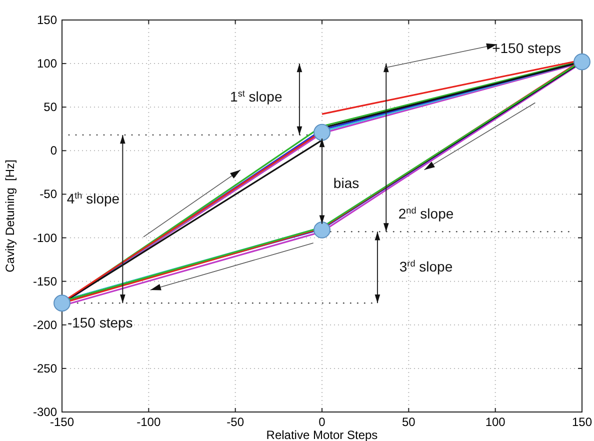 This screenshot has height=441, width=594. I want to click on y-tick-label: 0, so click(54, 151).